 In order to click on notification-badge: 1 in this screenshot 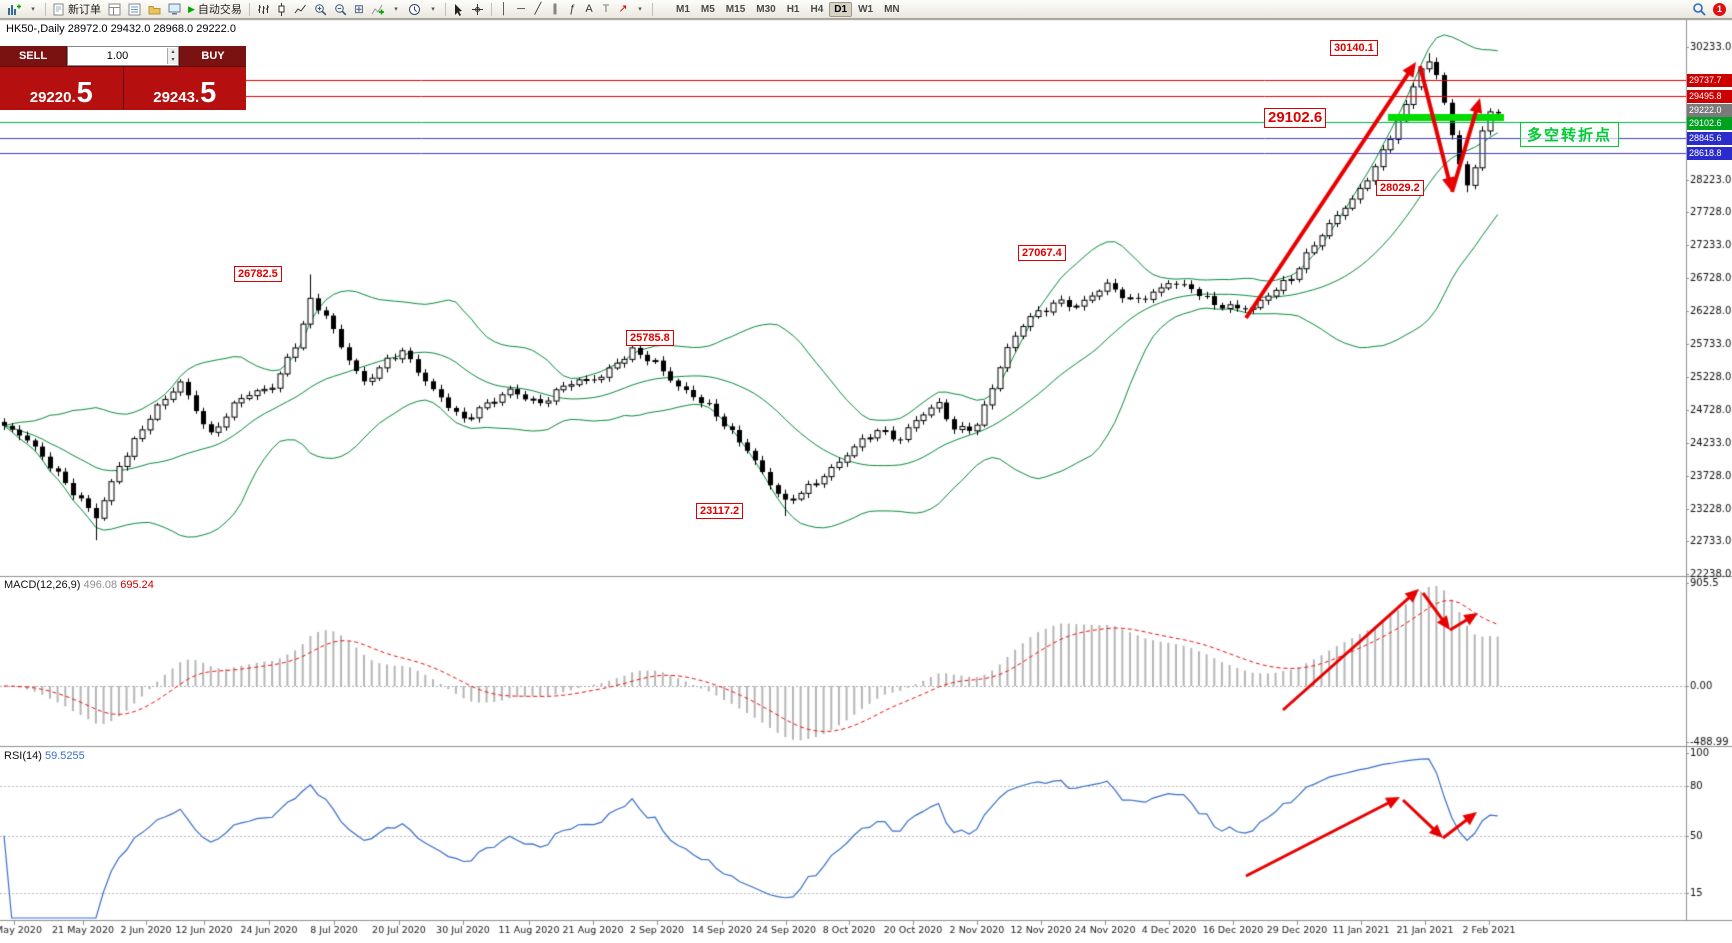, I will do `click(1719, 9)`.